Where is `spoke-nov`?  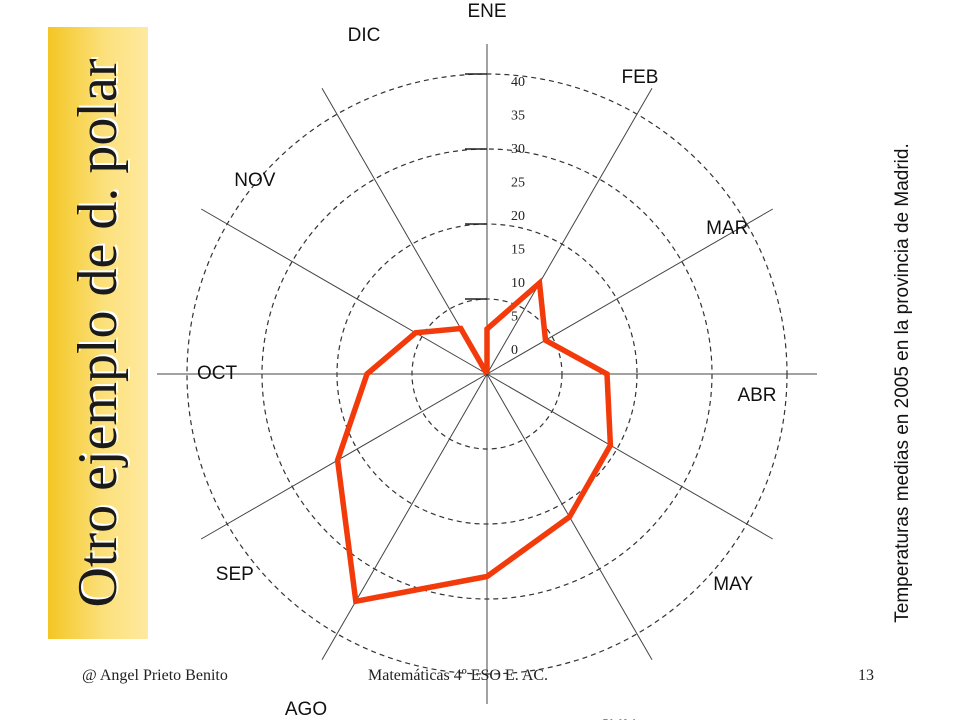
spoke-nov is located at coordinates (344, 291).